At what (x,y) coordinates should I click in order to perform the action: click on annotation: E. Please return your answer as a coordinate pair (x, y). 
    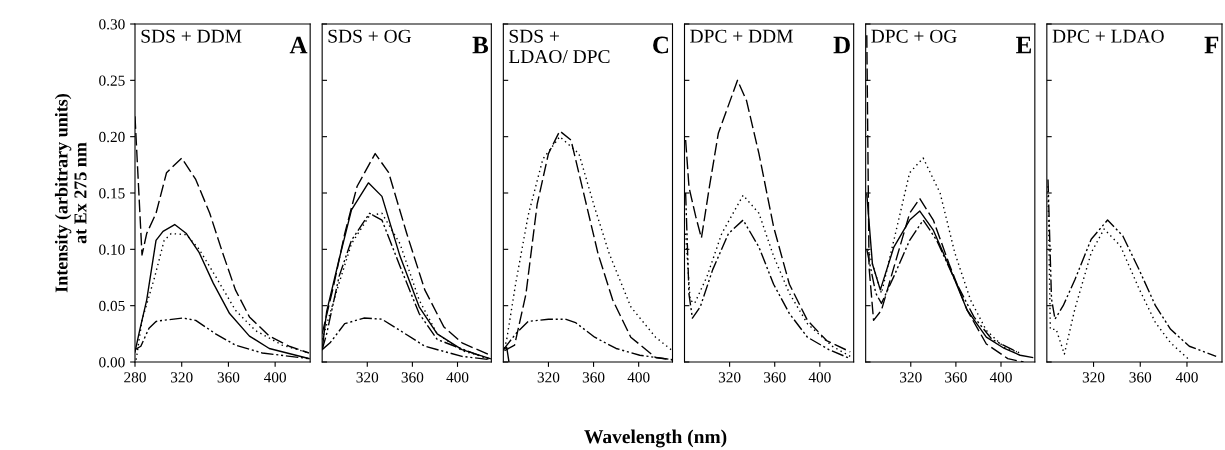
    Looking at the image, I should click on (1024, 45).